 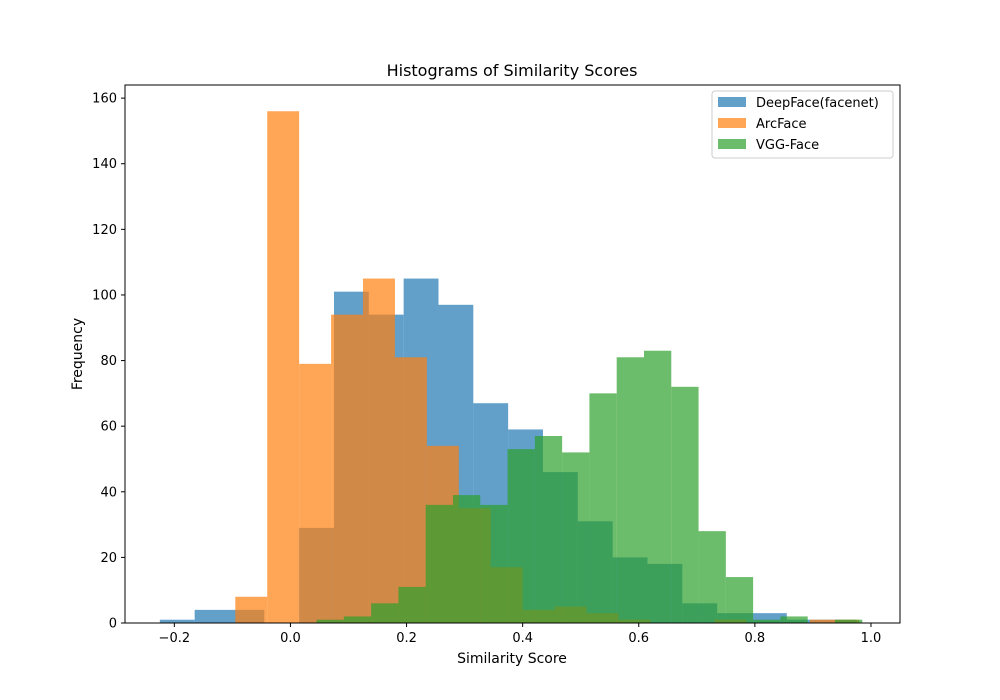 What do you see at coordinates (512, 70) in the screenshot?
I see `chart-title: Histograms of Similarity Scores` at bounding box center [512, 70].